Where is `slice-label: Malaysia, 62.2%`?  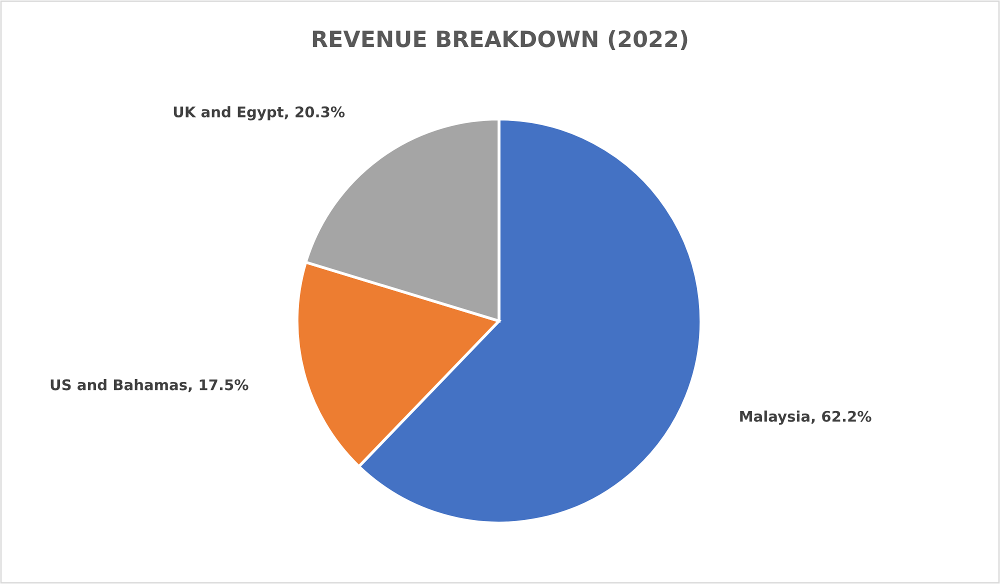 slice-label: Malaysia, 62.2% is located at coordinates (806, 417).